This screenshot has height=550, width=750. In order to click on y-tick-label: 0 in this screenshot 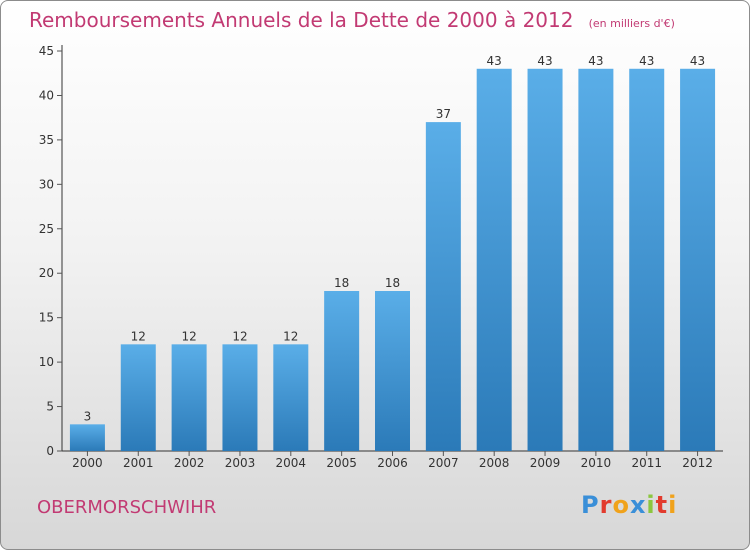, I will do `click(50, 451)`.